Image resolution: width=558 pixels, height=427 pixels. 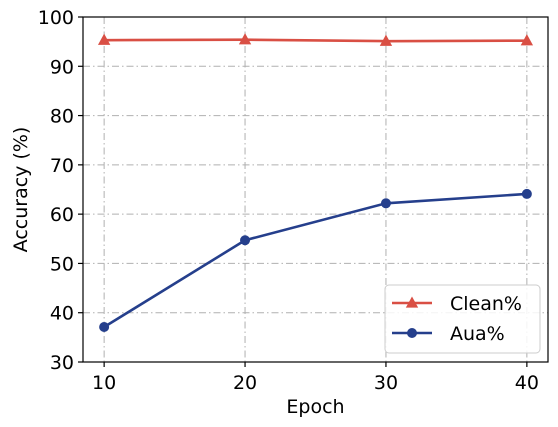 I want to click on x-tick-label: 30, so click(x=386, y=383).